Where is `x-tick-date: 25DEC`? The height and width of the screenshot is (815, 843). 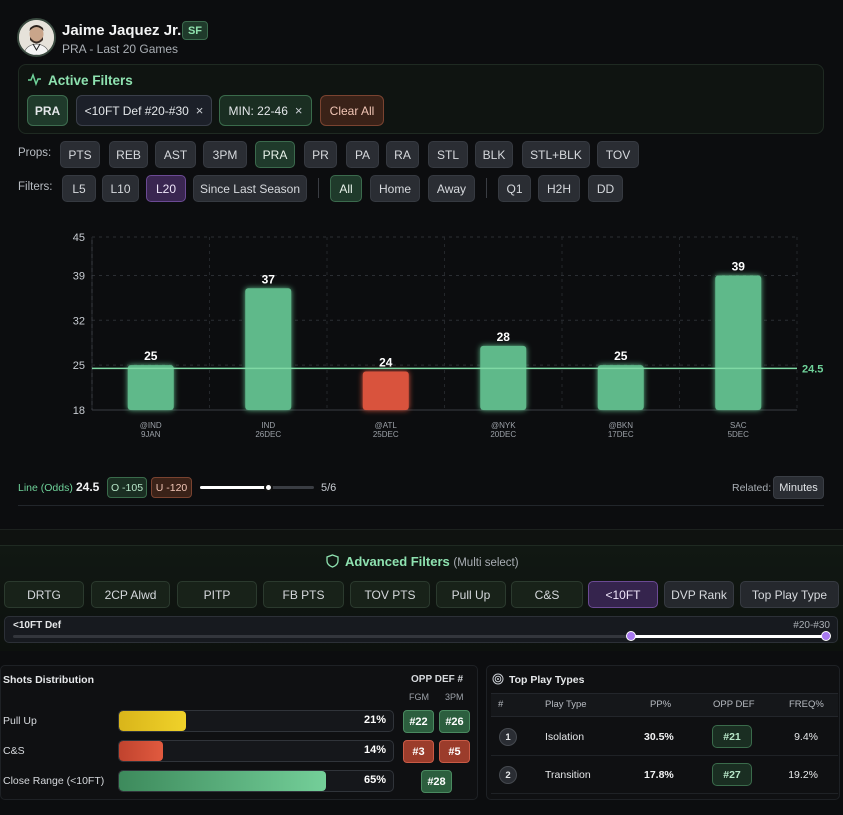
x-tick-date: 25DEC is located at coordinates (386, 434).